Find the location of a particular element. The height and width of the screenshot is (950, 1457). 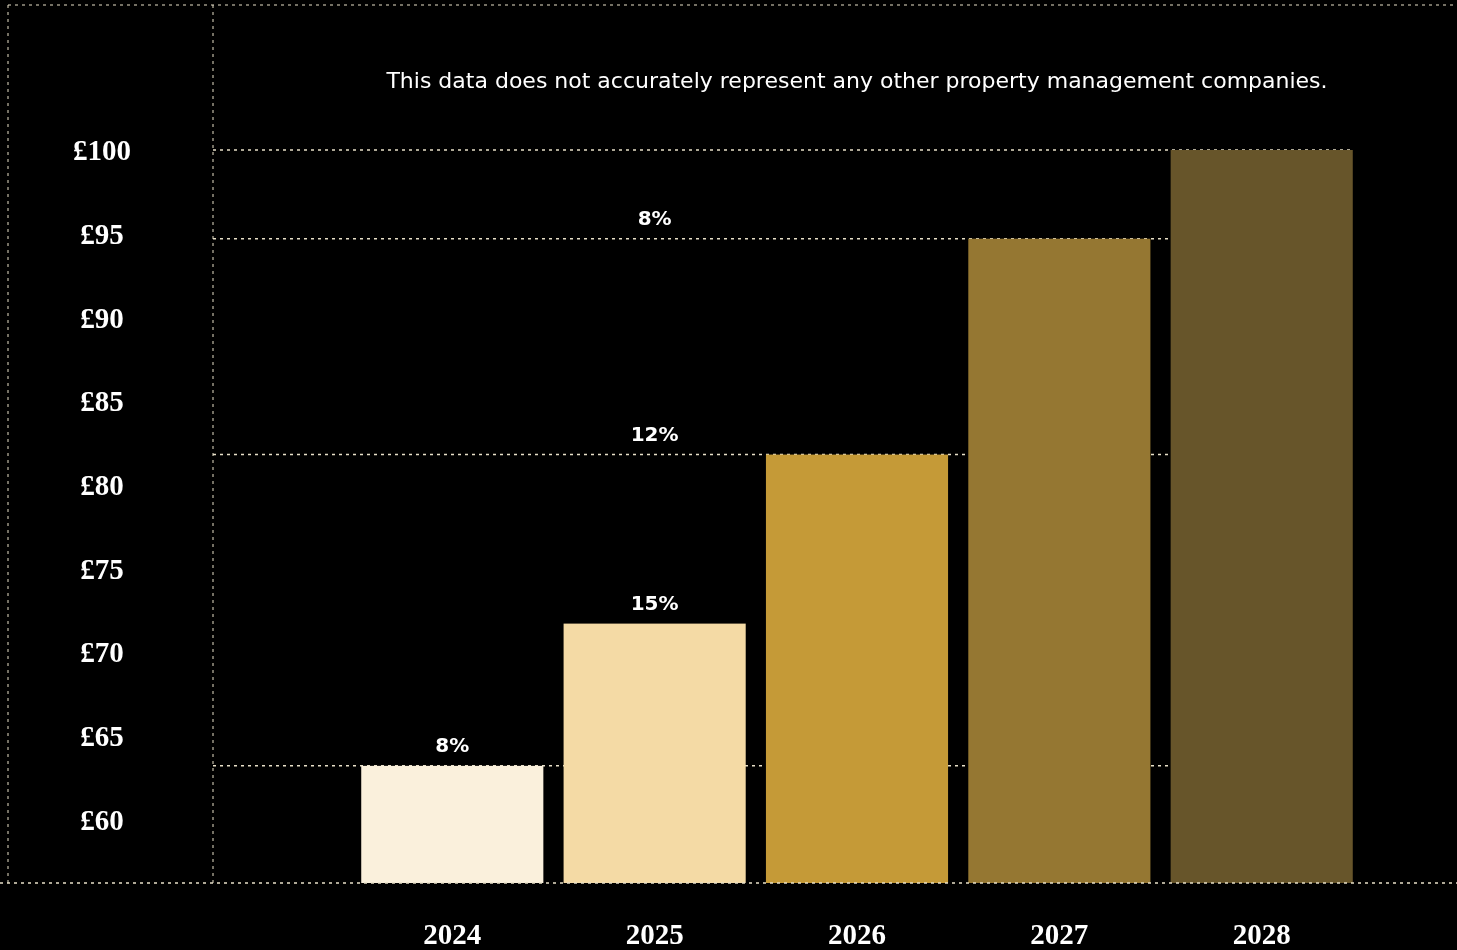

x-tick-label: 2024 is located at coordinates (452, 934).